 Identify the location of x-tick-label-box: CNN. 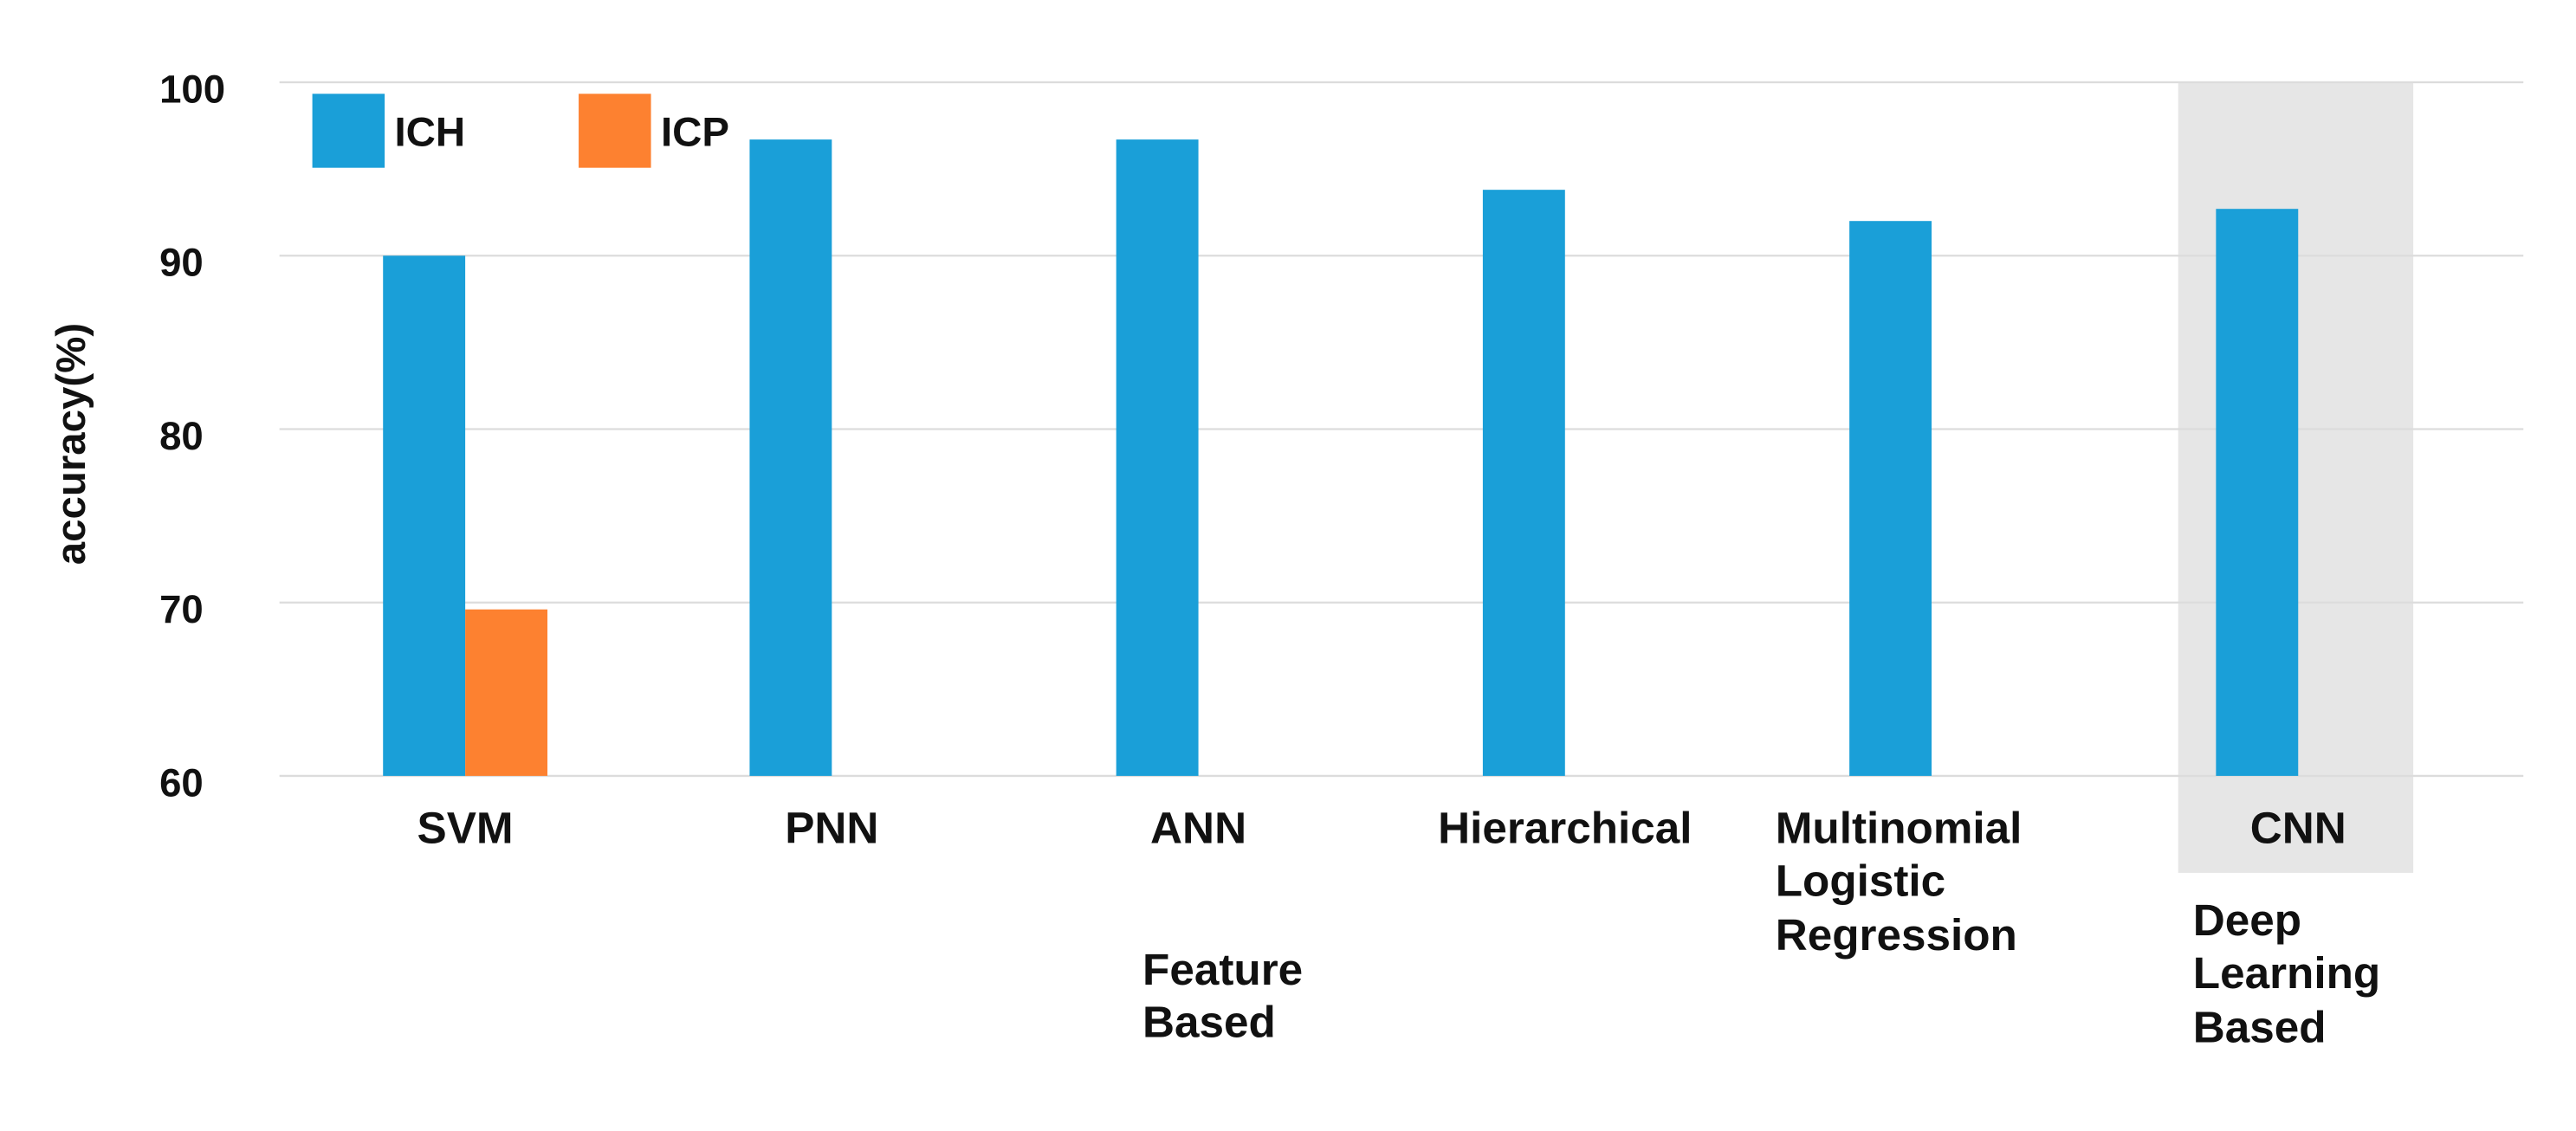
(2298, 828).